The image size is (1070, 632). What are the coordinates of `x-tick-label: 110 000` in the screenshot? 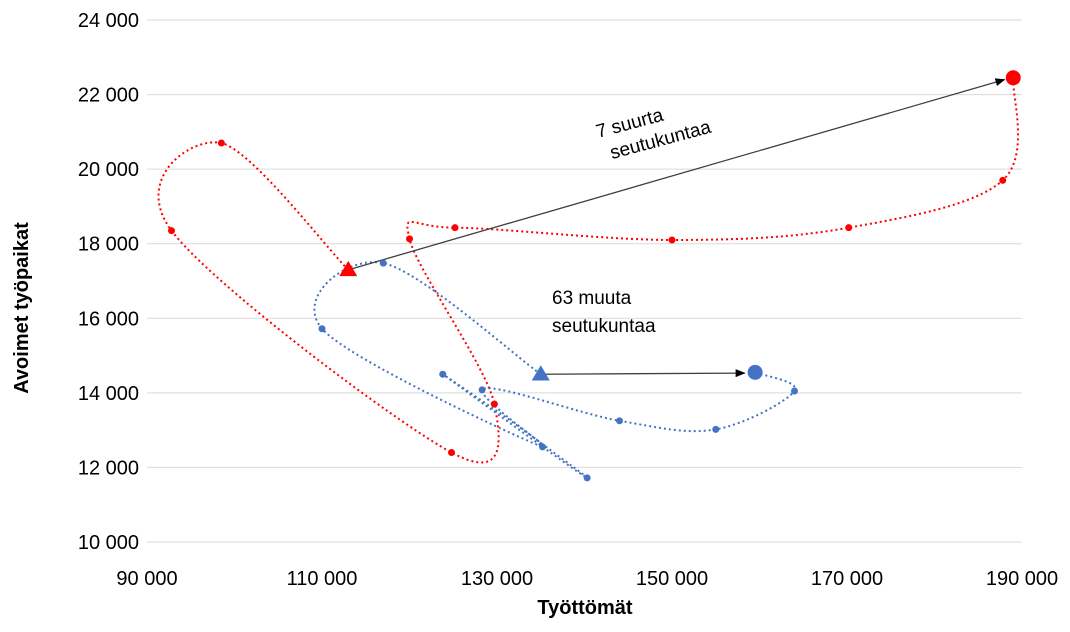 It's located at (322, 579).